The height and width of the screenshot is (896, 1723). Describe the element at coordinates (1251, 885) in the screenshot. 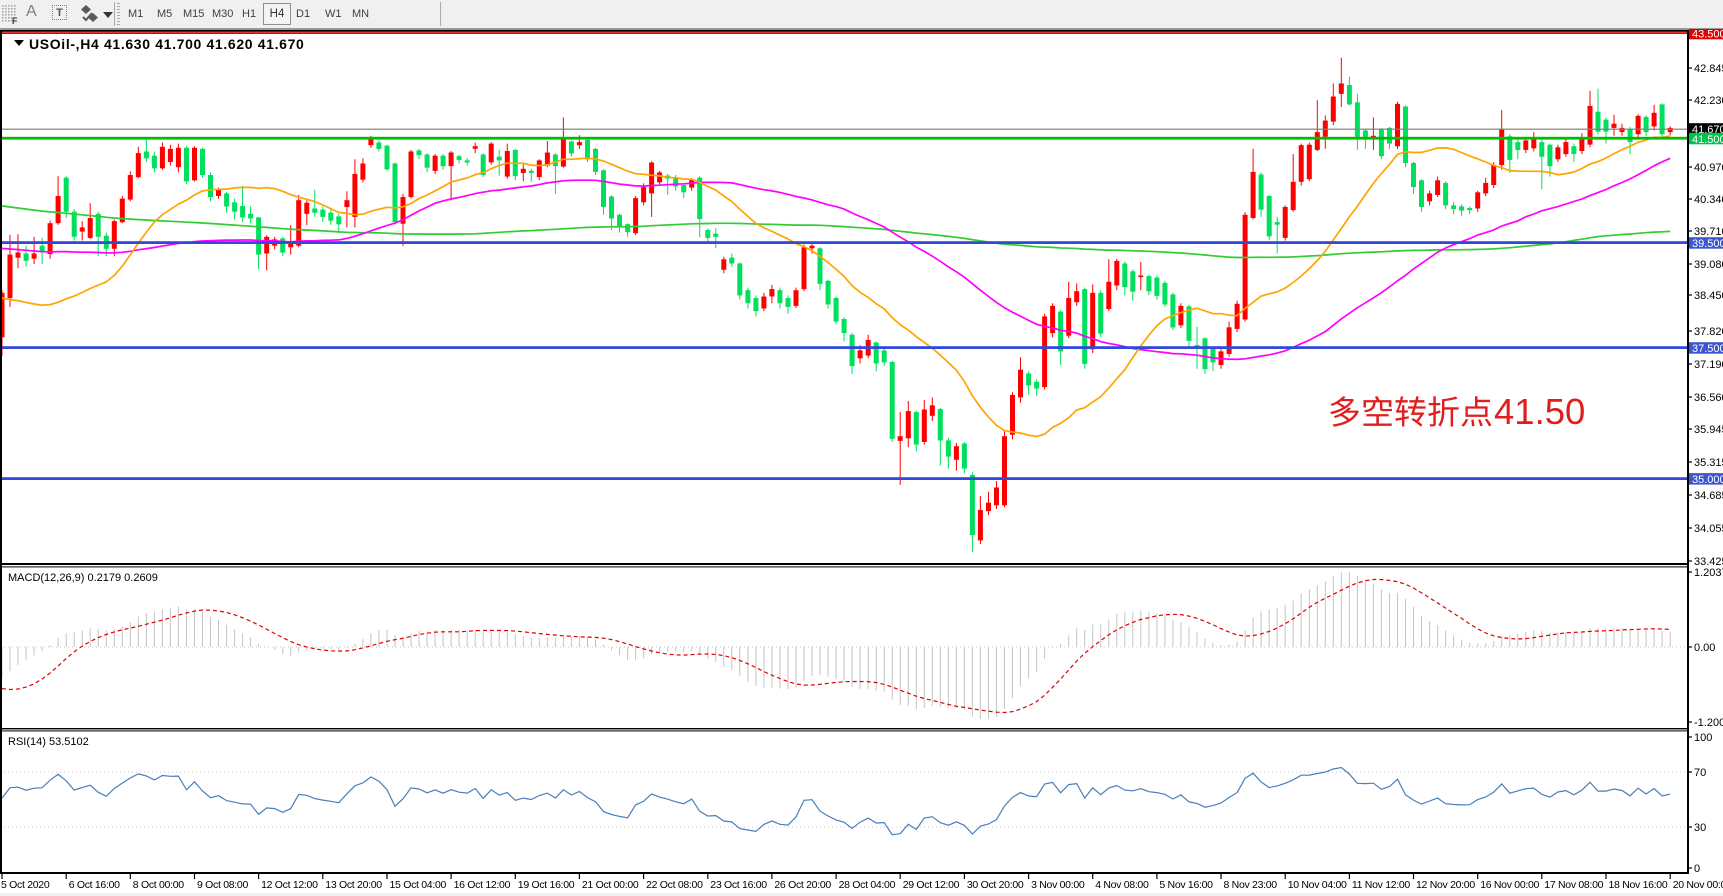

I see `svg-text: 8 Nov 23:00` at that location.